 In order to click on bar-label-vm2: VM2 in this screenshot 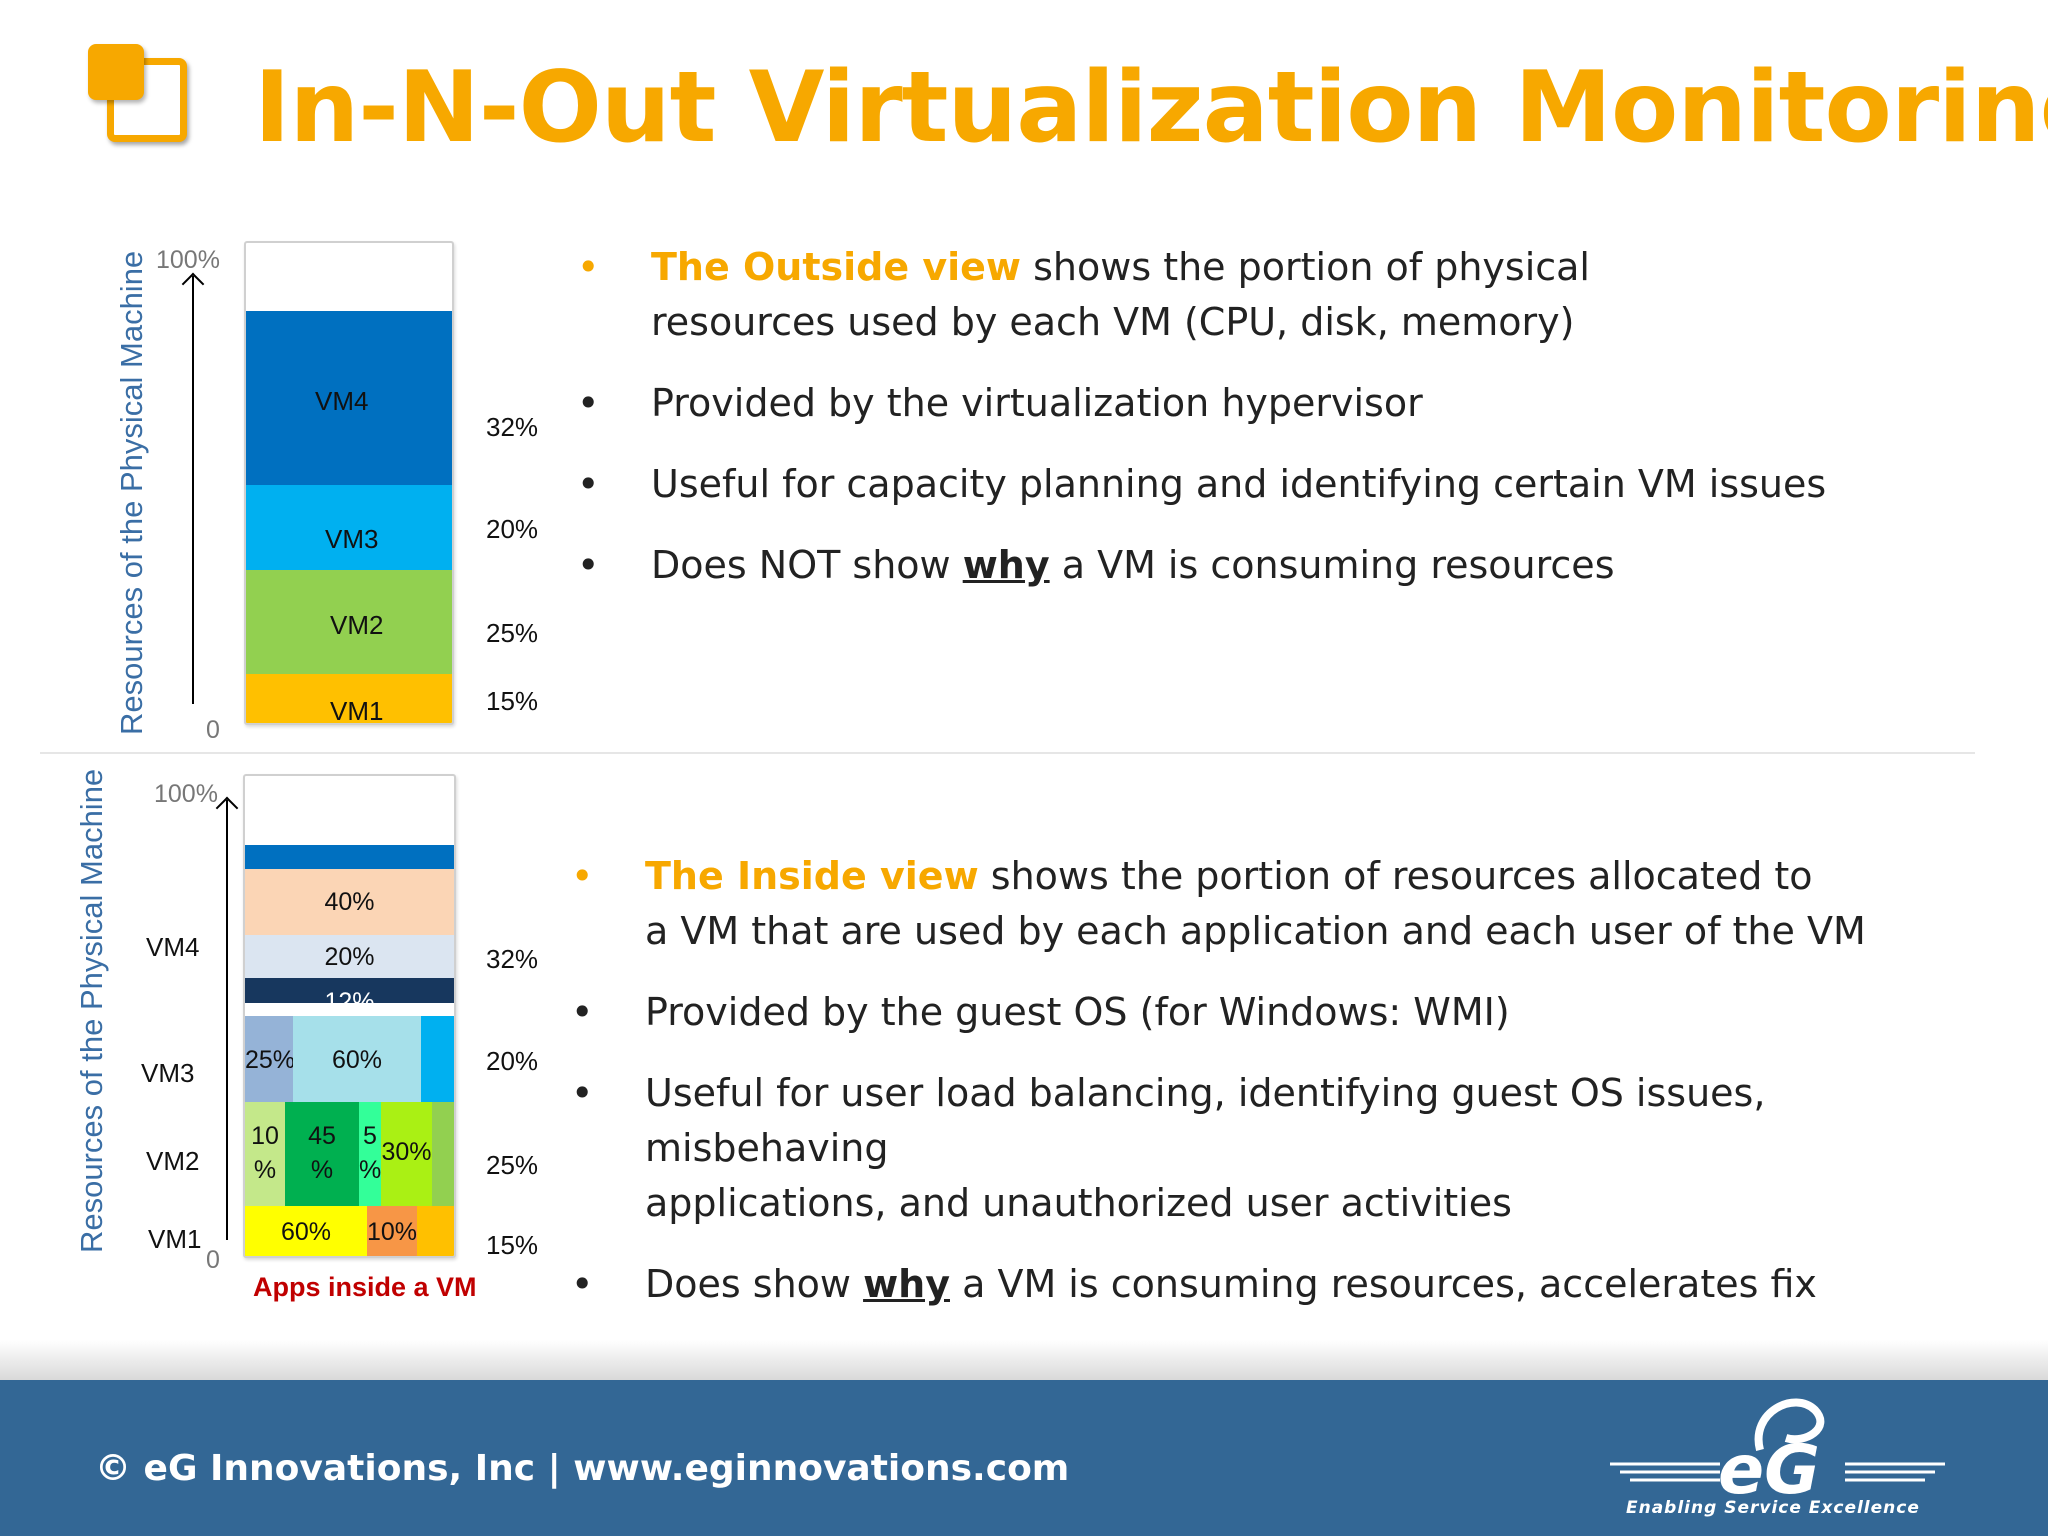, I will do `click(357, 625)`.